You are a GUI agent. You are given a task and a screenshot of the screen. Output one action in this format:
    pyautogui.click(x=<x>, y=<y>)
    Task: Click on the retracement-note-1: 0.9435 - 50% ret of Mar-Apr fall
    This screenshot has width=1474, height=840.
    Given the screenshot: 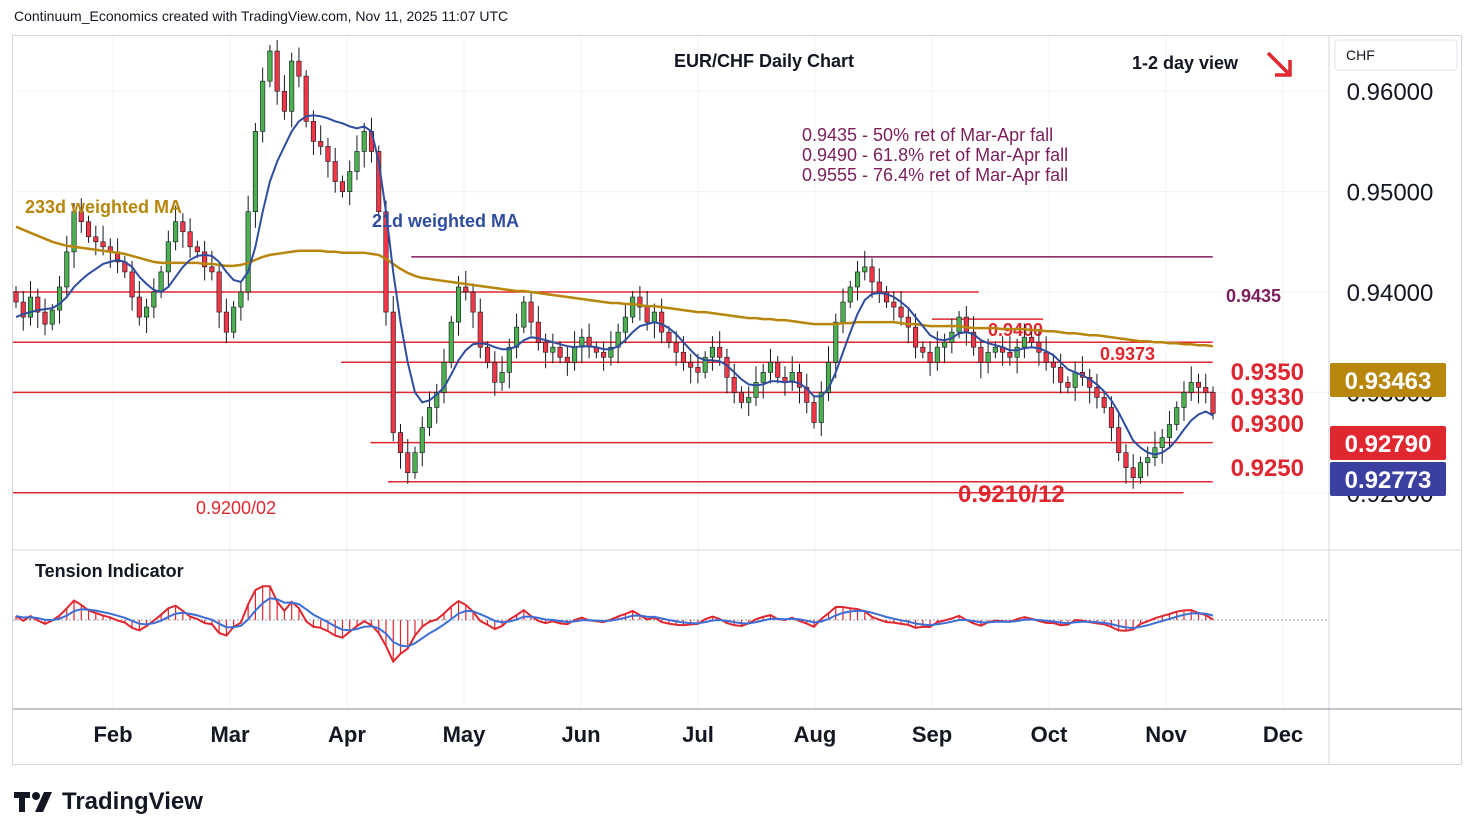 What is the action you would take?
    pyautogui.click(x=927, y=135)
    